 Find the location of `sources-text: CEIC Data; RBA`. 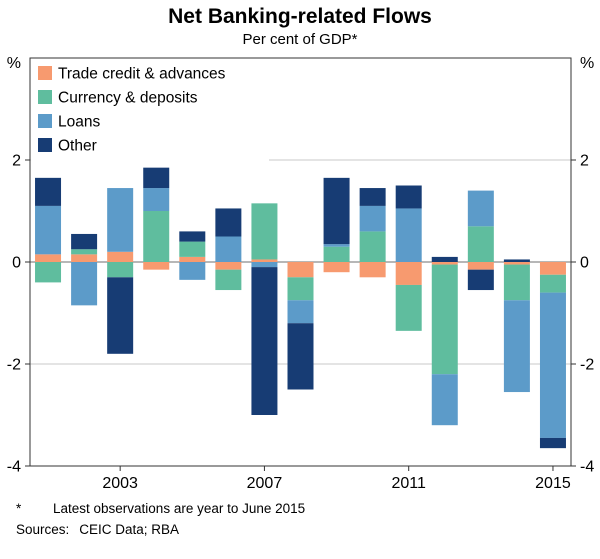

sources-text: CEIC Data; RBA is located at coordinates (129, 529).